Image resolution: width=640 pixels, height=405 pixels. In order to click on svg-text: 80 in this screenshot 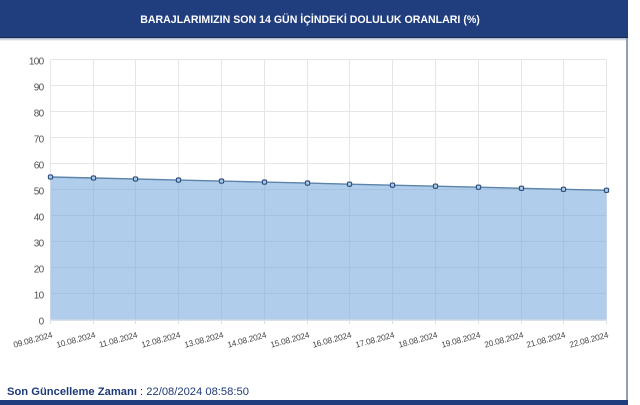, I will do `click(39, 113)`.